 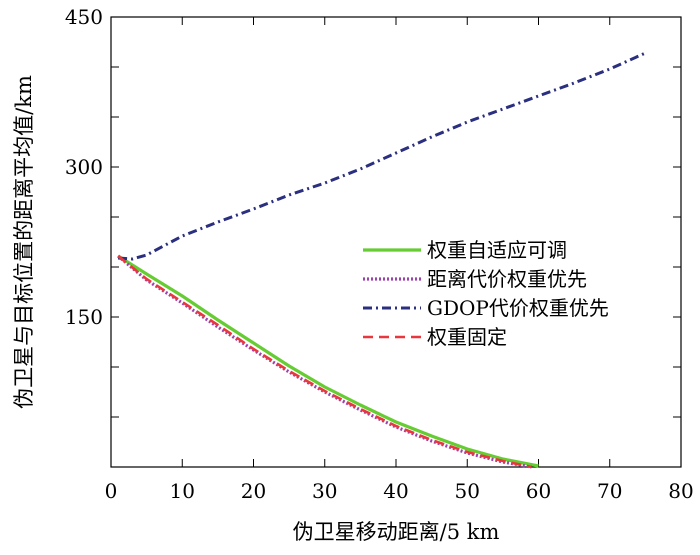 I want to click on legend-label-1: 权重自适应可调, so click(x=497, y=250).